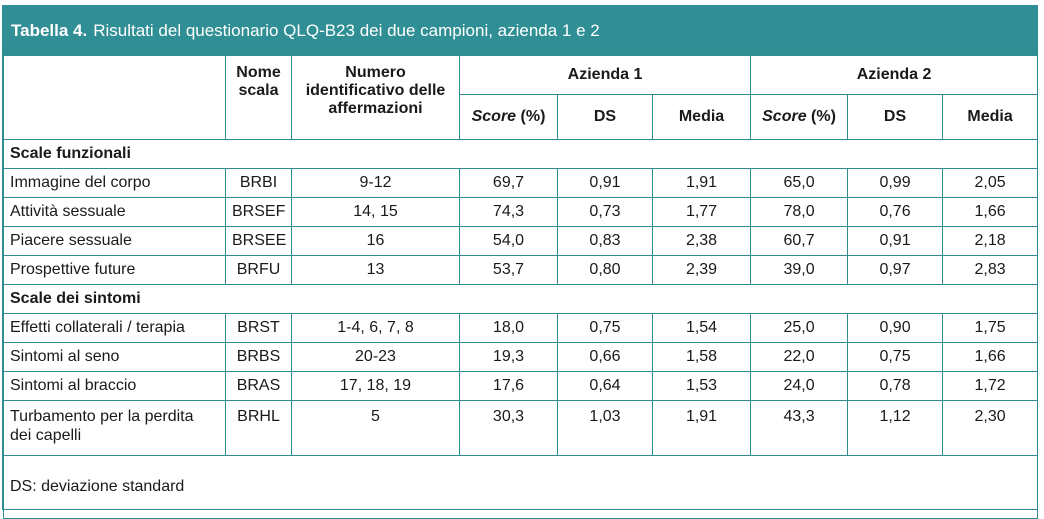  Describe the element at coordinates (258, 97) in the screenshot. I see `header-nome-scala: Nome scala` at that location.